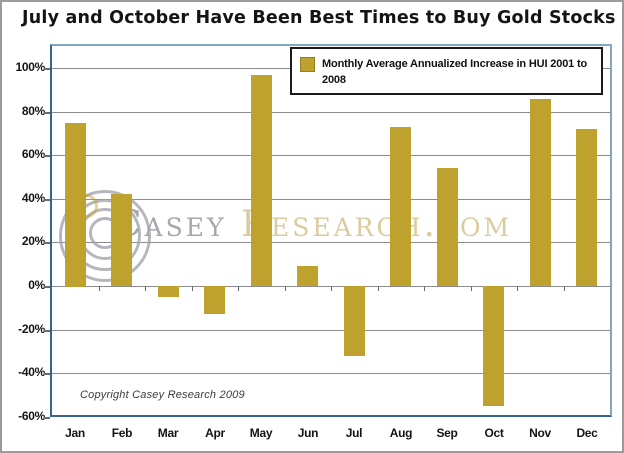  What do you see at coordinates (493, 346) in the screenshot?
I see `bar-oct` at bounding box center [493, 346].